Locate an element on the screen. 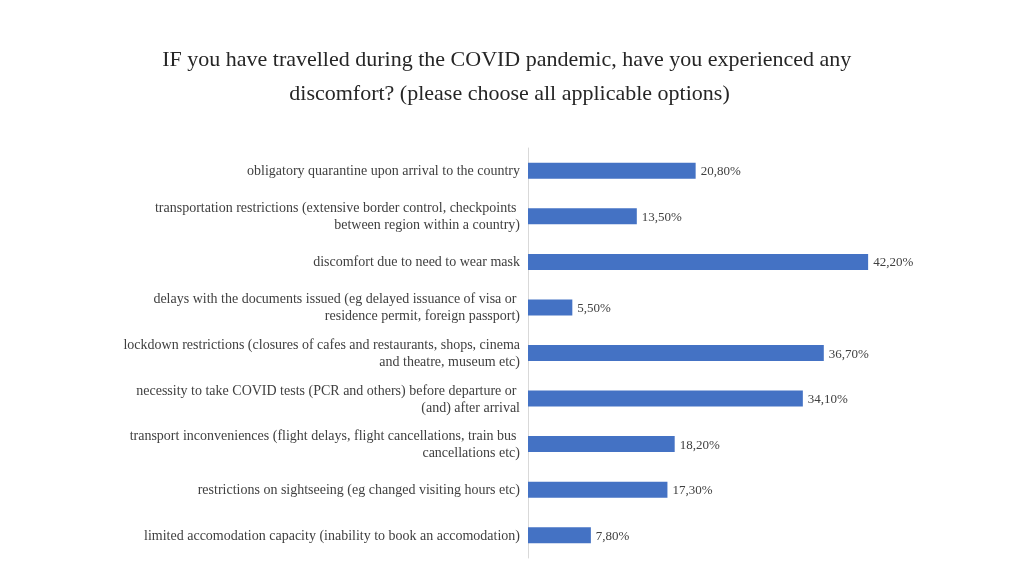 The width and height of the screenshot is (1019, 586). data-label: 5,50% is located at coordinates (594, 307).